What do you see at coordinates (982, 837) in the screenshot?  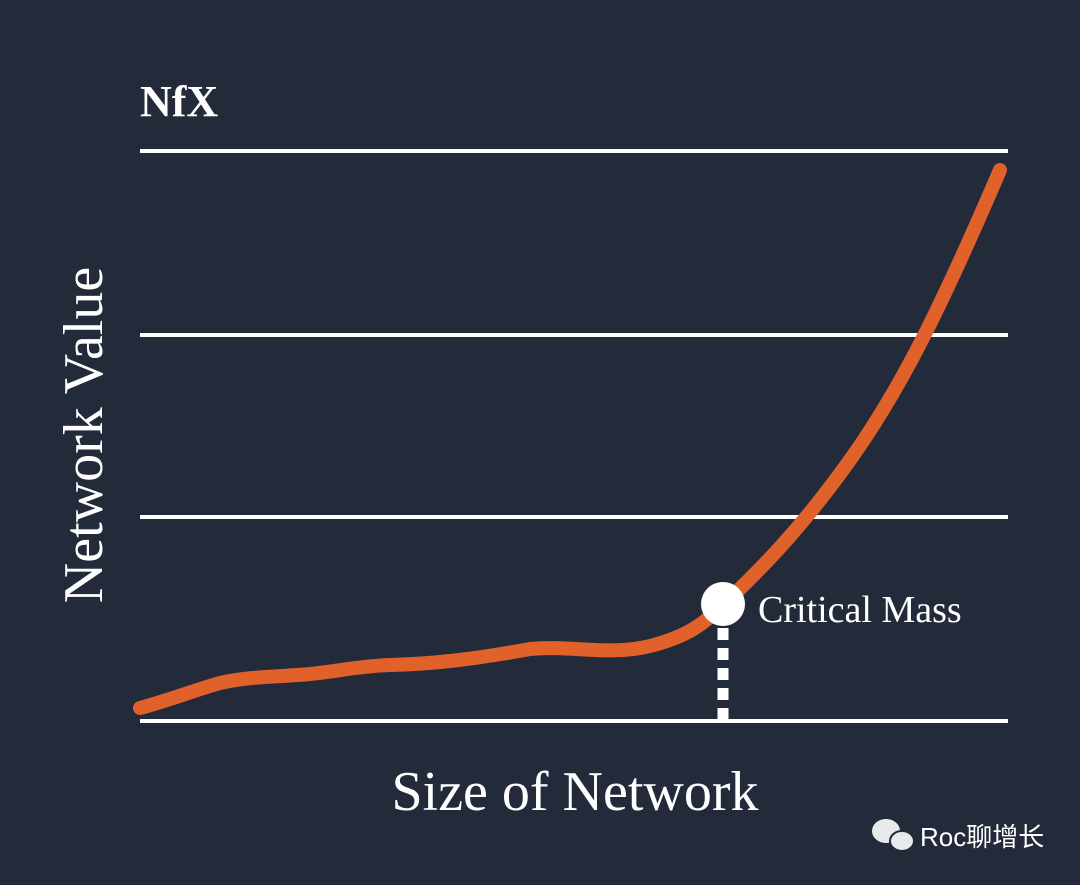 I see `watermark: Roc聊增长` at bounding box center [982, 837].